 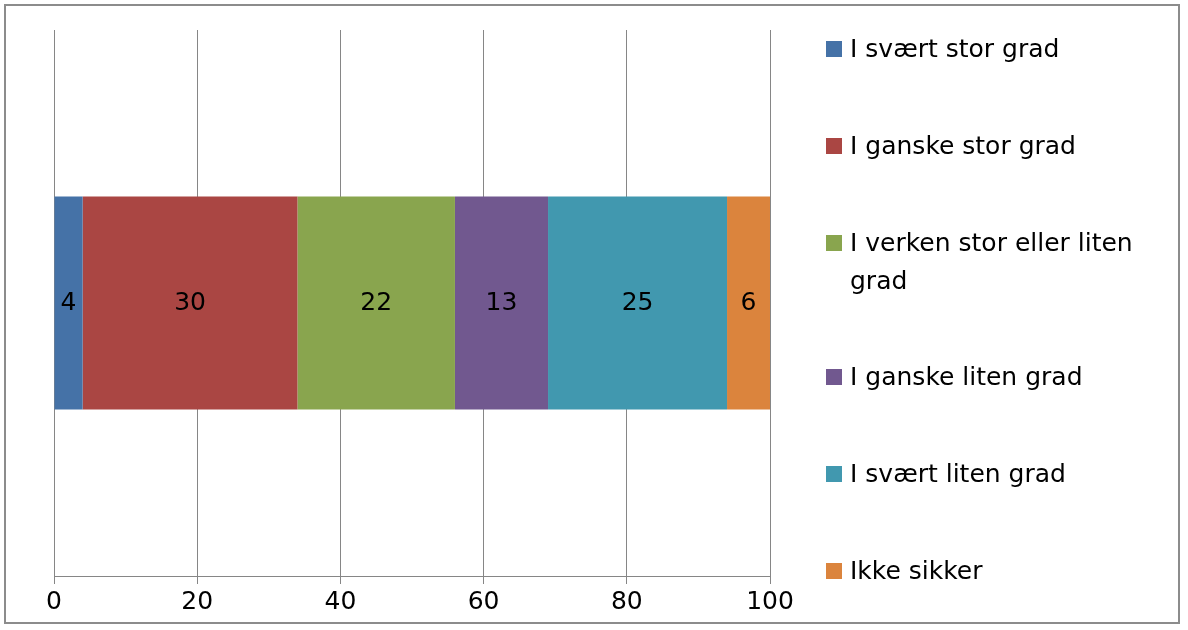 What do you see at coordinates (197, 600) in the screenshot?
I see `x-tick-label: 20` at bounding box center [197, 600].